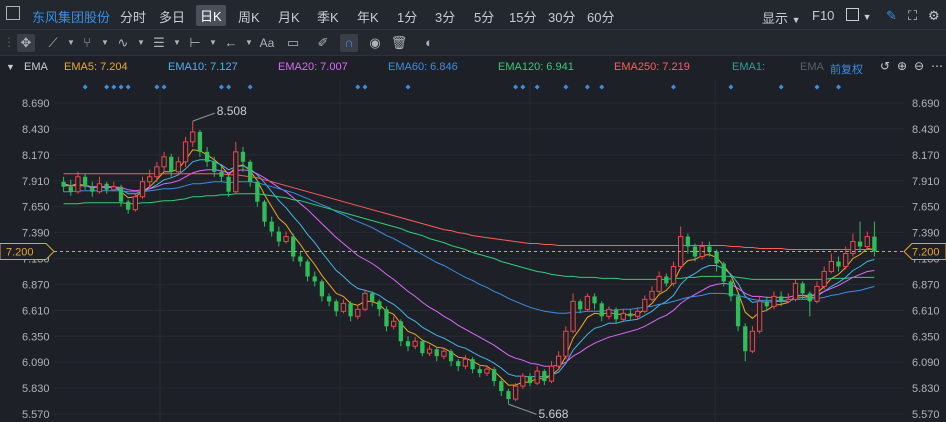  Describe the element at coordinates (53, 42) in the screenshot. I see `line-icon: ⟋` at that location.